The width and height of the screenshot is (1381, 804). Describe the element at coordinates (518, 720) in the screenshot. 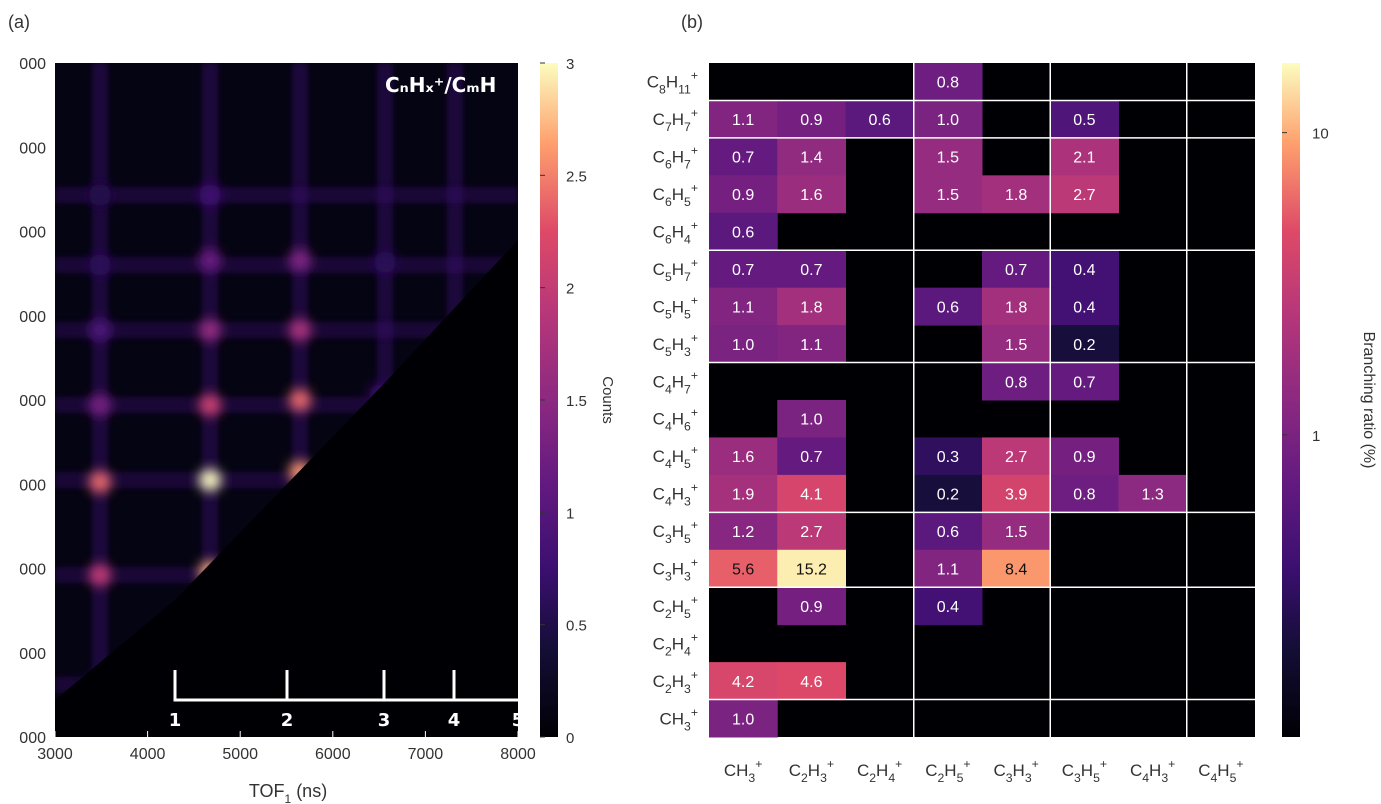

I see `bottom-bracket-label: 5` at that location.